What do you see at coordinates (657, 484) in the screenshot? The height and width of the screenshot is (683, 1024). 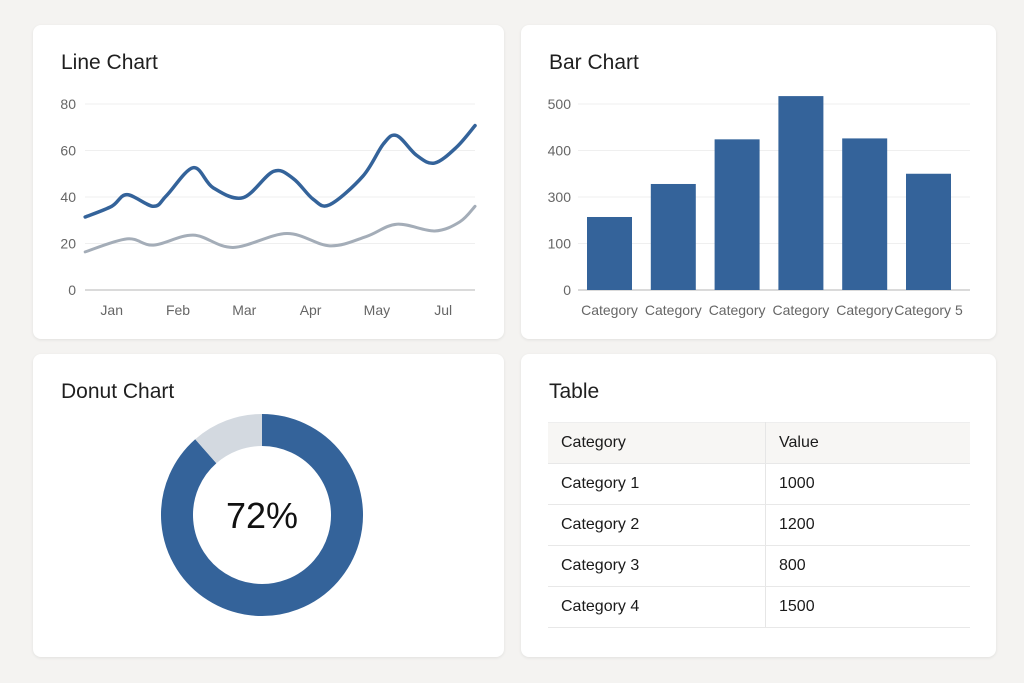 I see `row-category: Category 1` at bounding box center [657, 484].